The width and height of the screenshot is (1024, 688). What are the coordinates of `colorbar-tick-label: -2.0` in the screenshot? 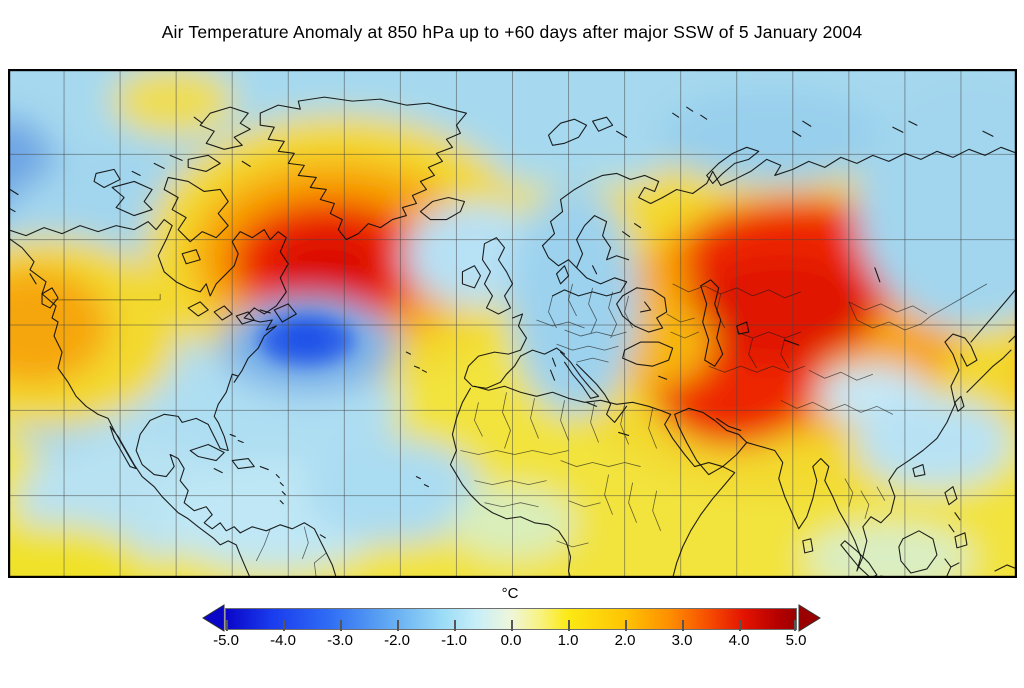 It's located at (397, 640).